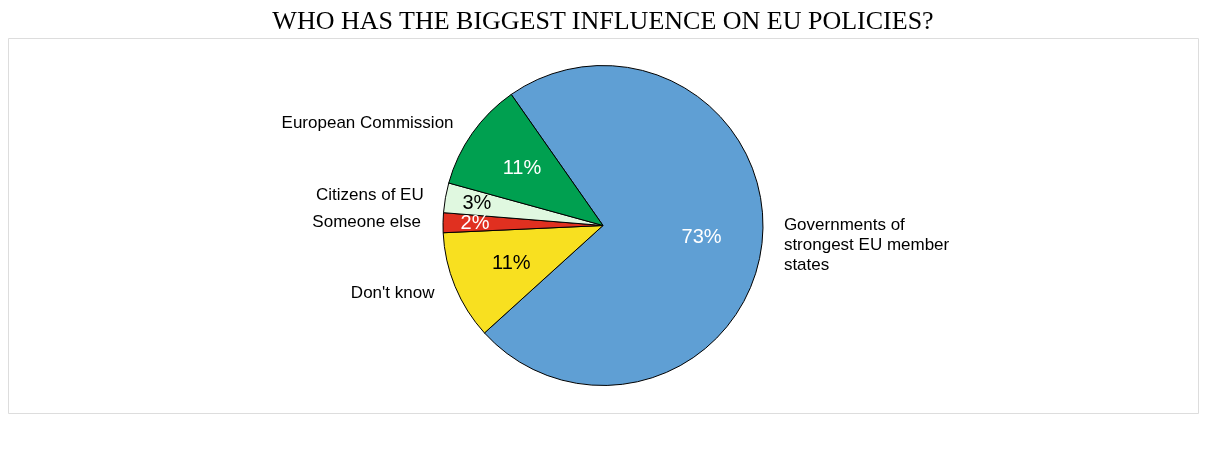  What do you see at coordinates (701, 235) in the screenshot?
I see `data-label: 73%` at bounding box center [701, 235].